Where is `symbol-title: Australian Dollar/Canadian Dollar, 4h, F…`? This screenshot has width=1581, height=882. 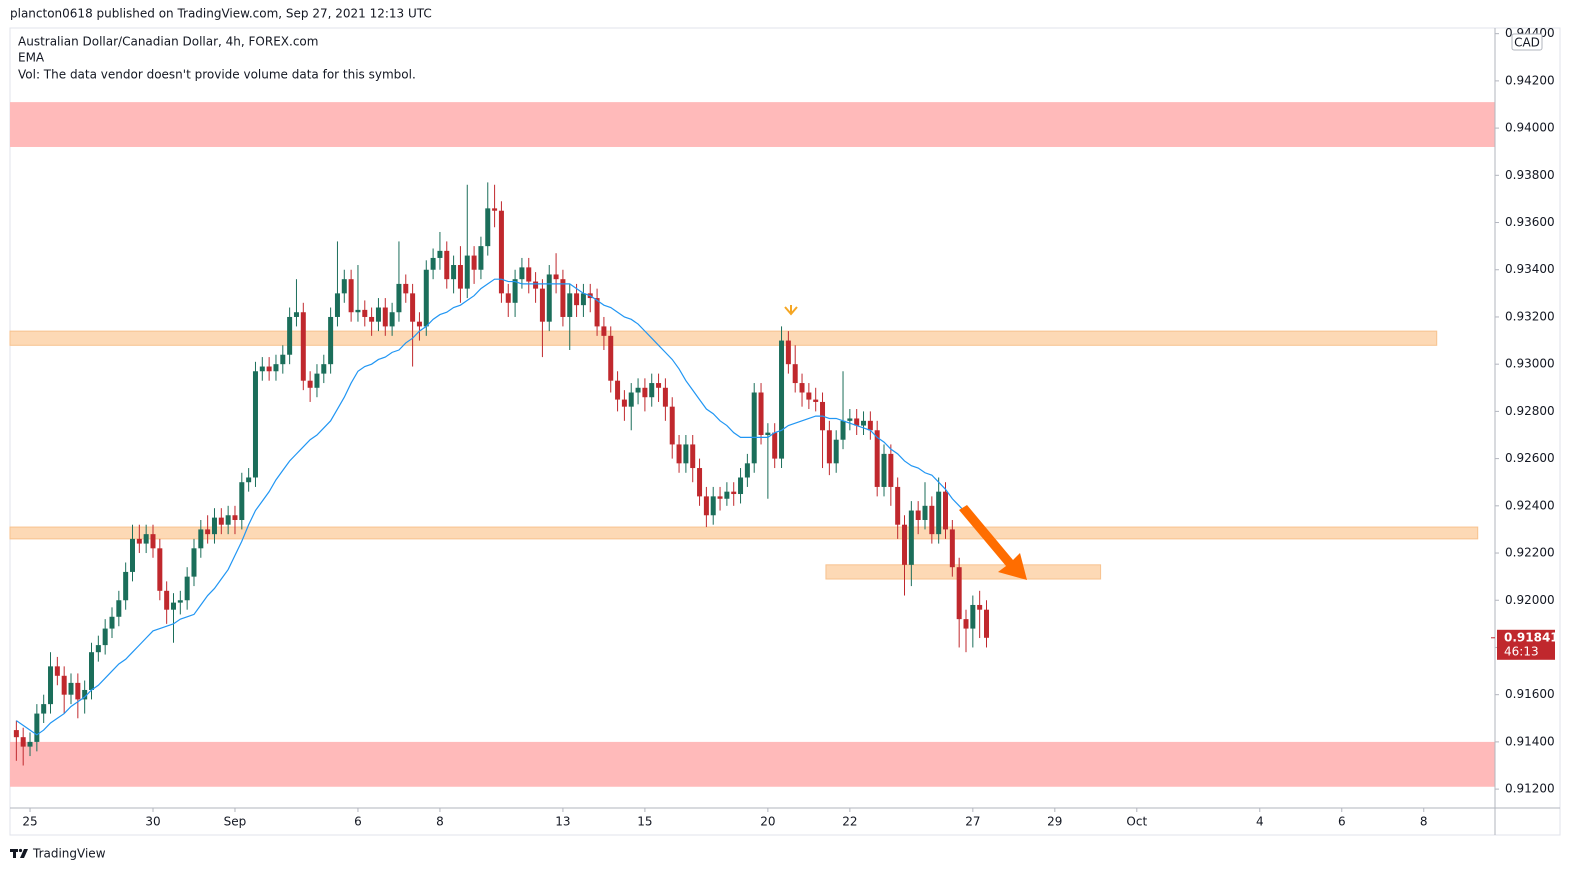 symbol-title: Australian Dollar/Canadian Dollar, 4h, F… is located at coordinates (168, 42).